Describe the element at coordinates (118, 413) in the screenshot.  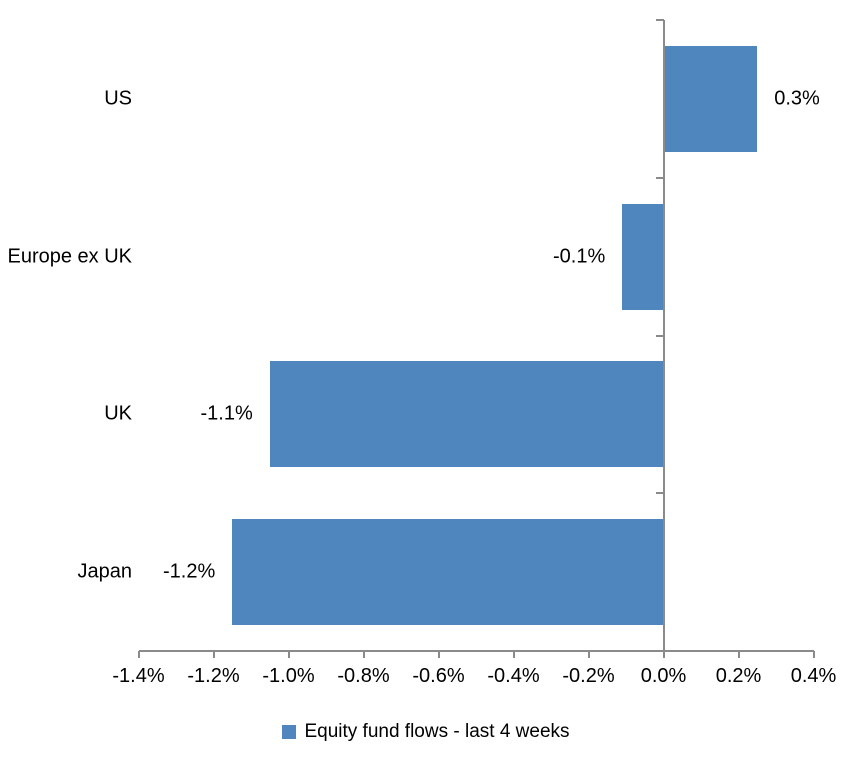
I see `category-label: UK` at that location.